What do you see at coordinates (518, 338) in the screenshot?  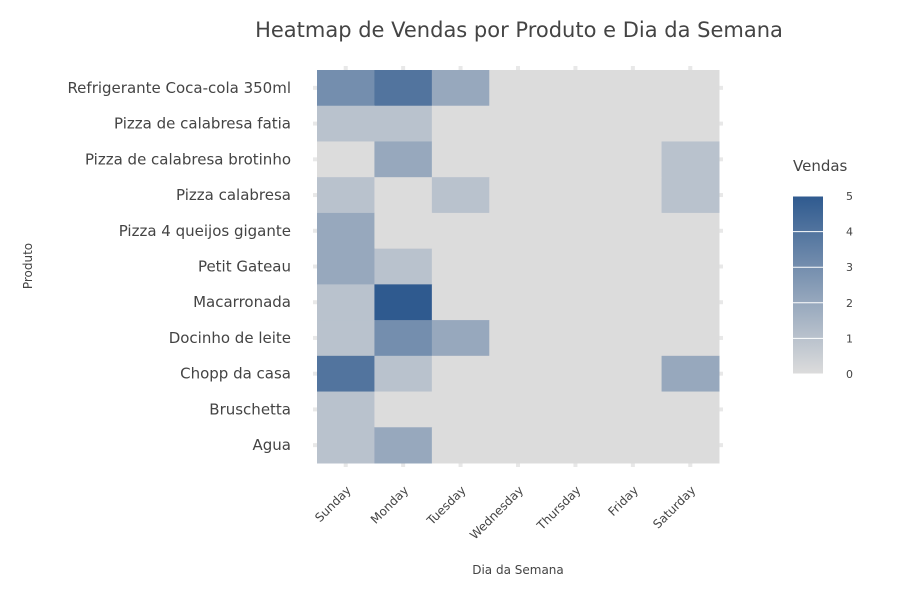 I see `heatmap-cell-docinho-de-leite-wednesday` at bounding box center [518, 338].